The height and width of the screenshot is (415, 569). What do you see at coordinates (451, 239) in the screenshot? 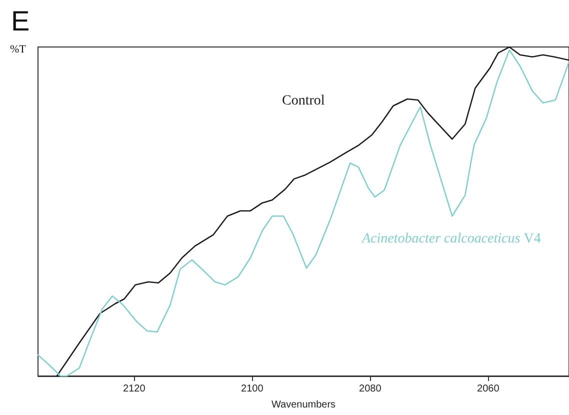
I see `series-label: Acinetobacter calcoaceticus V4` at bounding box center [451, 239].